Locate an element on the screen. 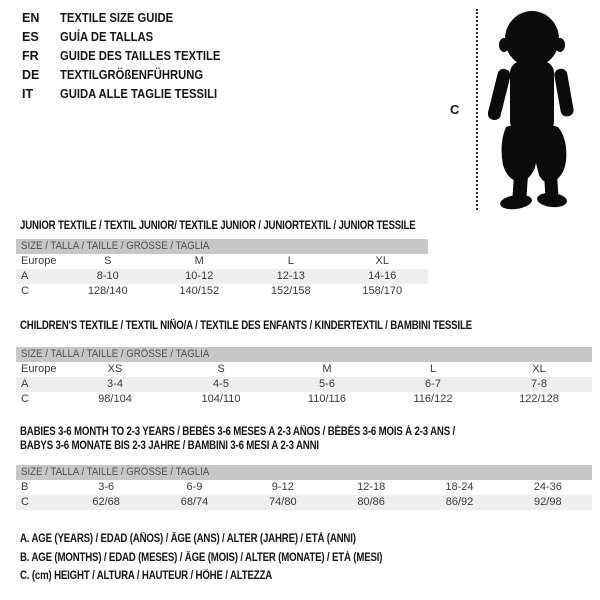  table-row: B 3-6 6-9 9-12 12-18 18-24 24-36 is located at coordinates (304, 487).